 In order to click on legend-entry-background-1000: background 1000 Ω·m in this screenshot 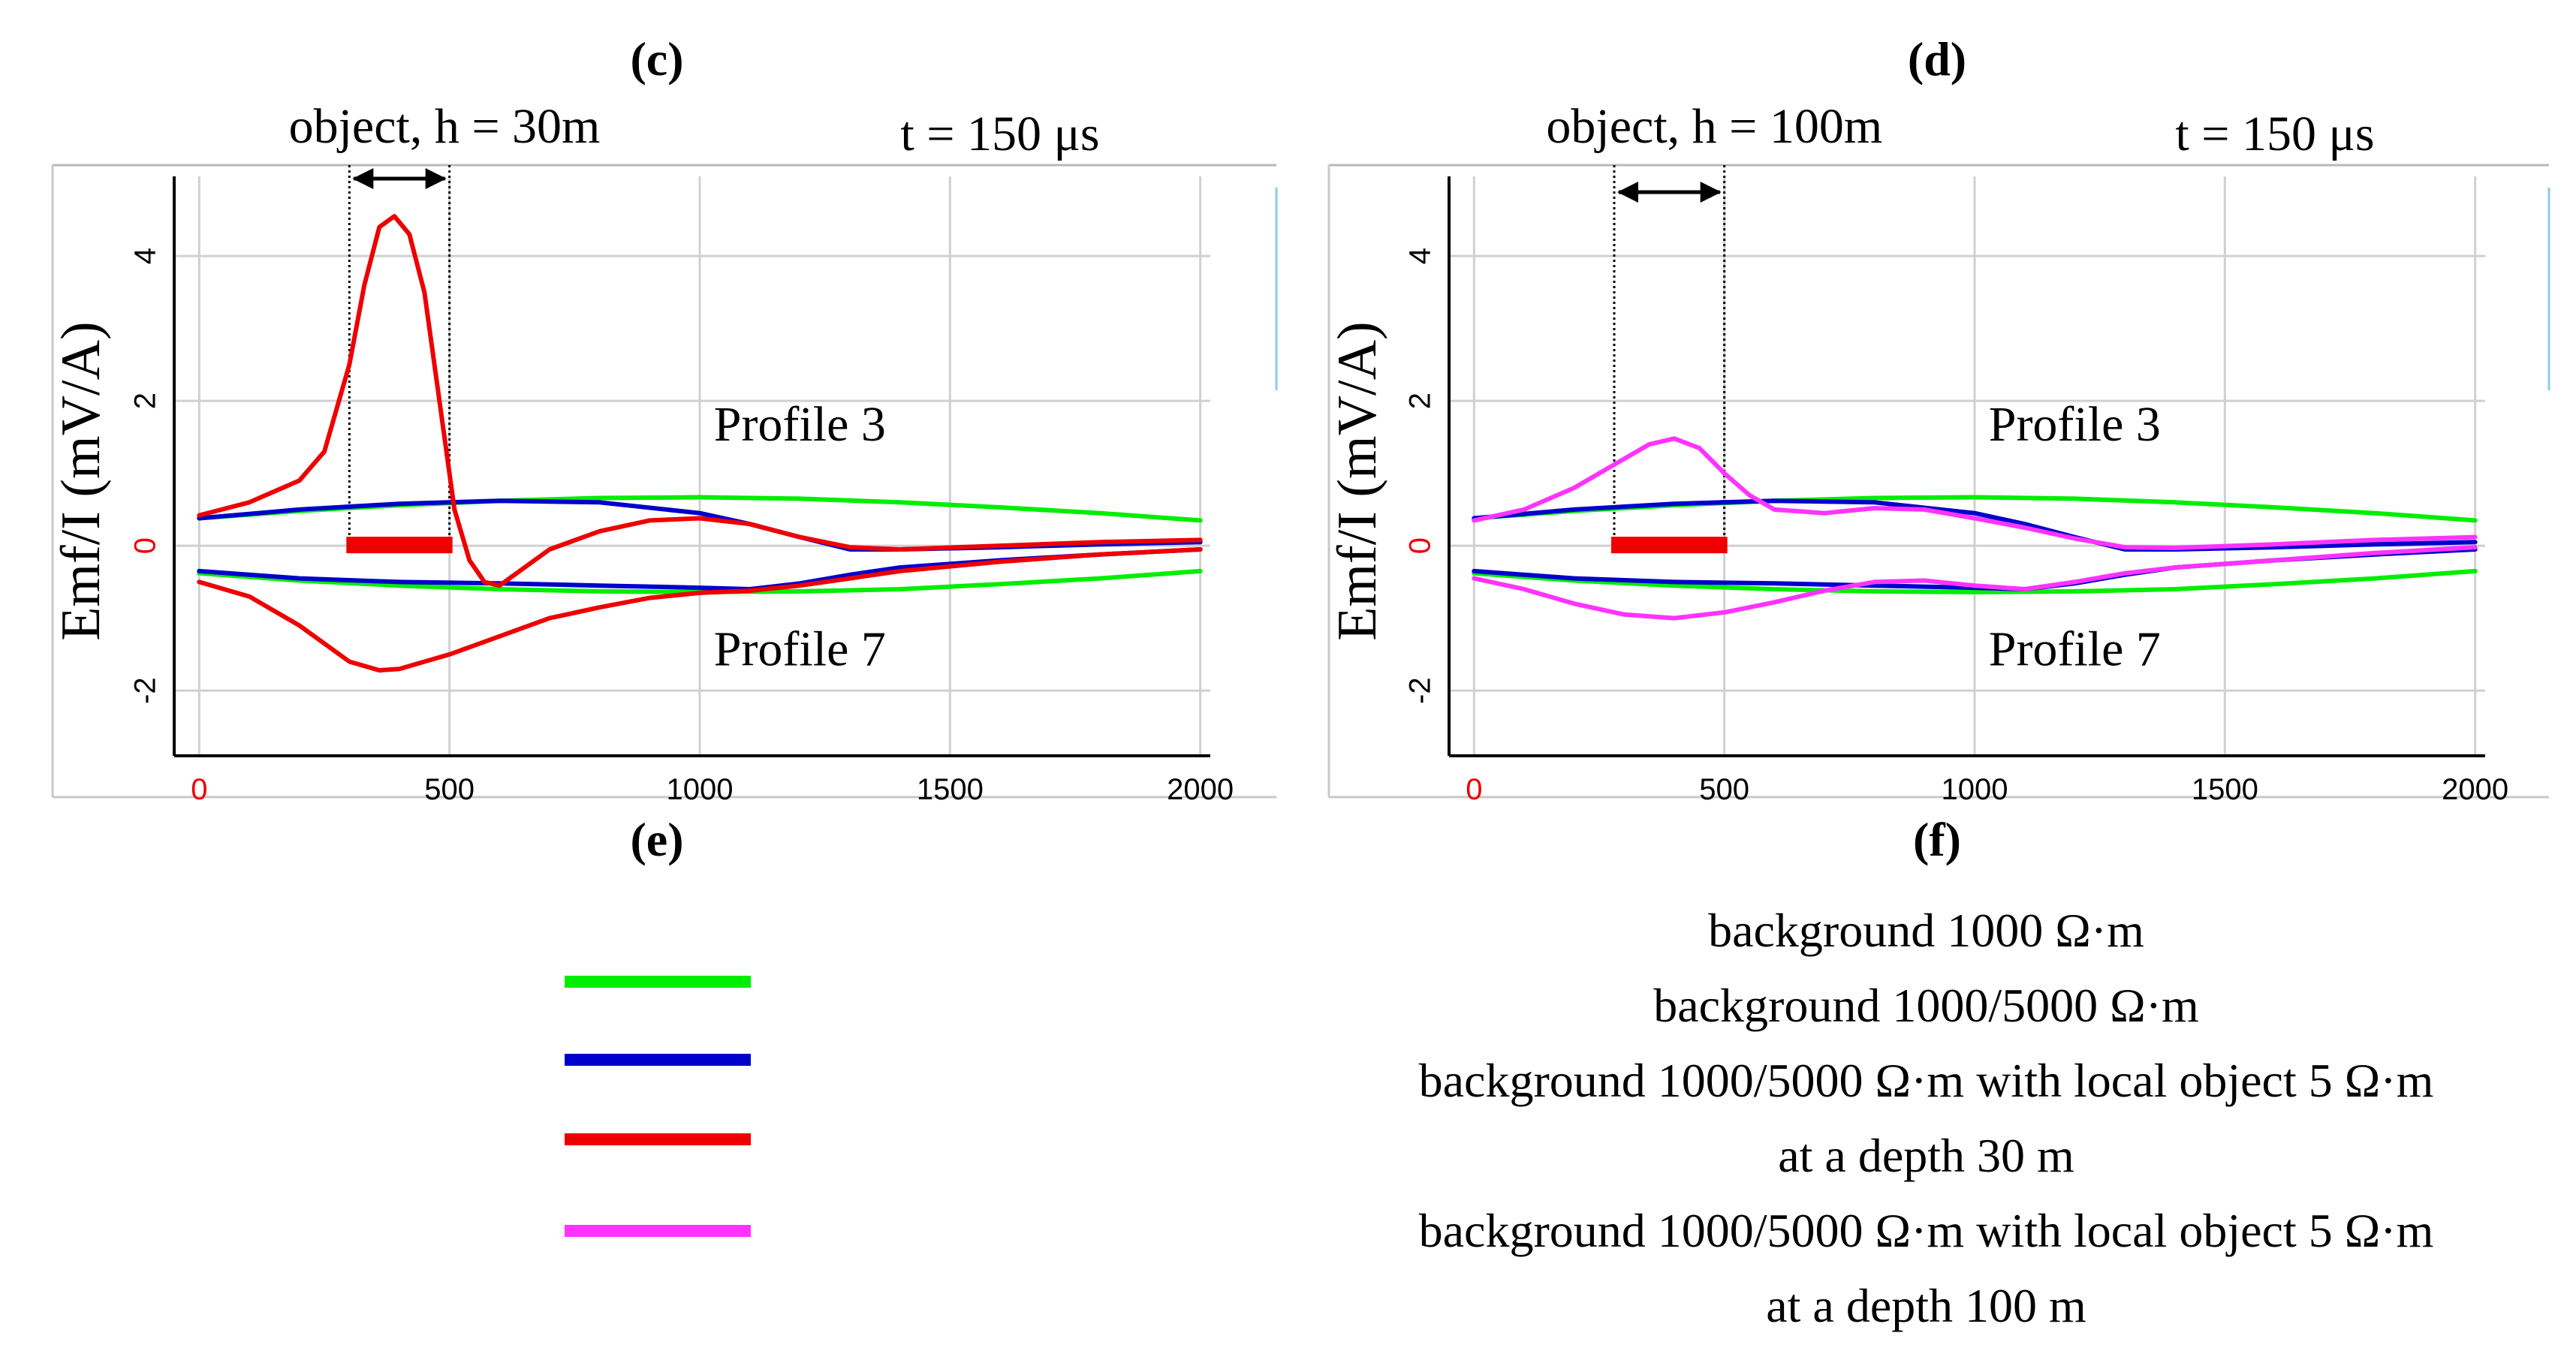, I will do `click(1926, 930)`.